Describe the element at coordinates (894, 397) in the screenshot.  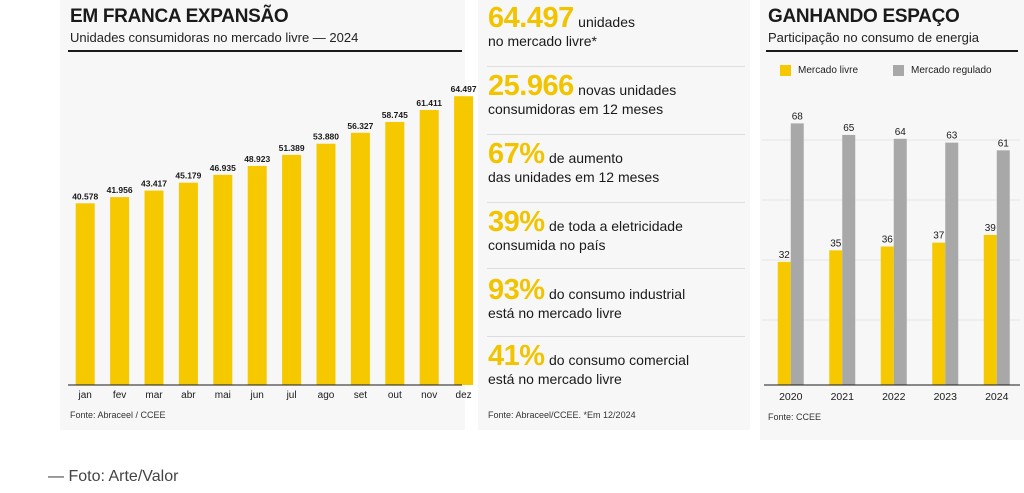
I see `x-tick-2022: 2022` at that location.